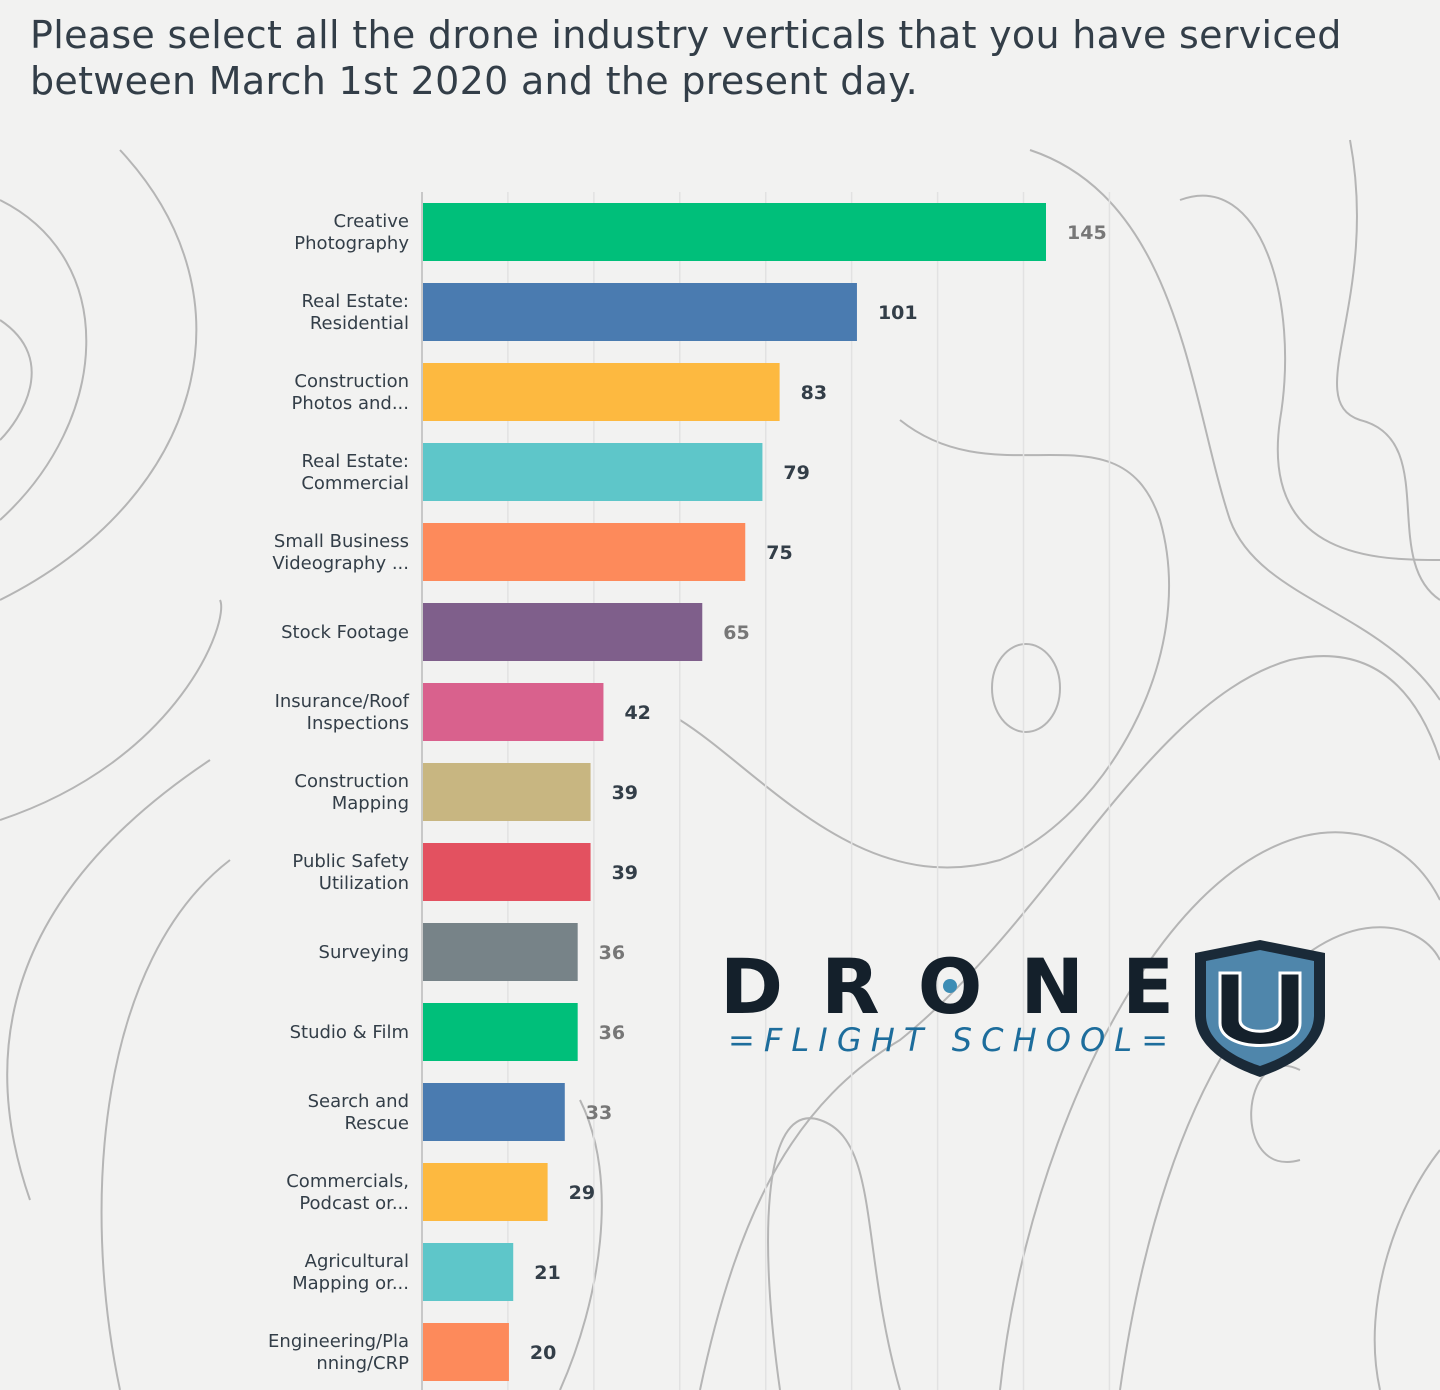 This screenshot has height=1390, width=1440. What do you see at coordinates (796, 473) in the screenshot?
I see `data-label: 79` at bounding box center [796, 473].